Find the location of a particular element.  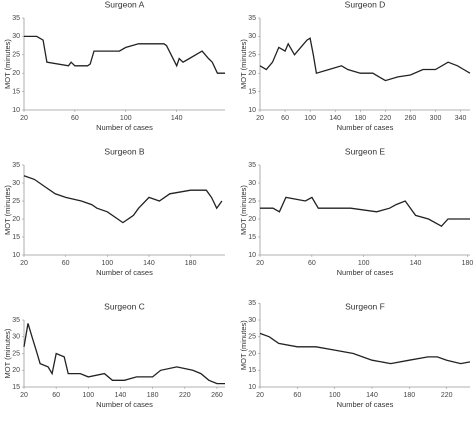

panel-title: Surgeon E is located at coordinates (365, 151).